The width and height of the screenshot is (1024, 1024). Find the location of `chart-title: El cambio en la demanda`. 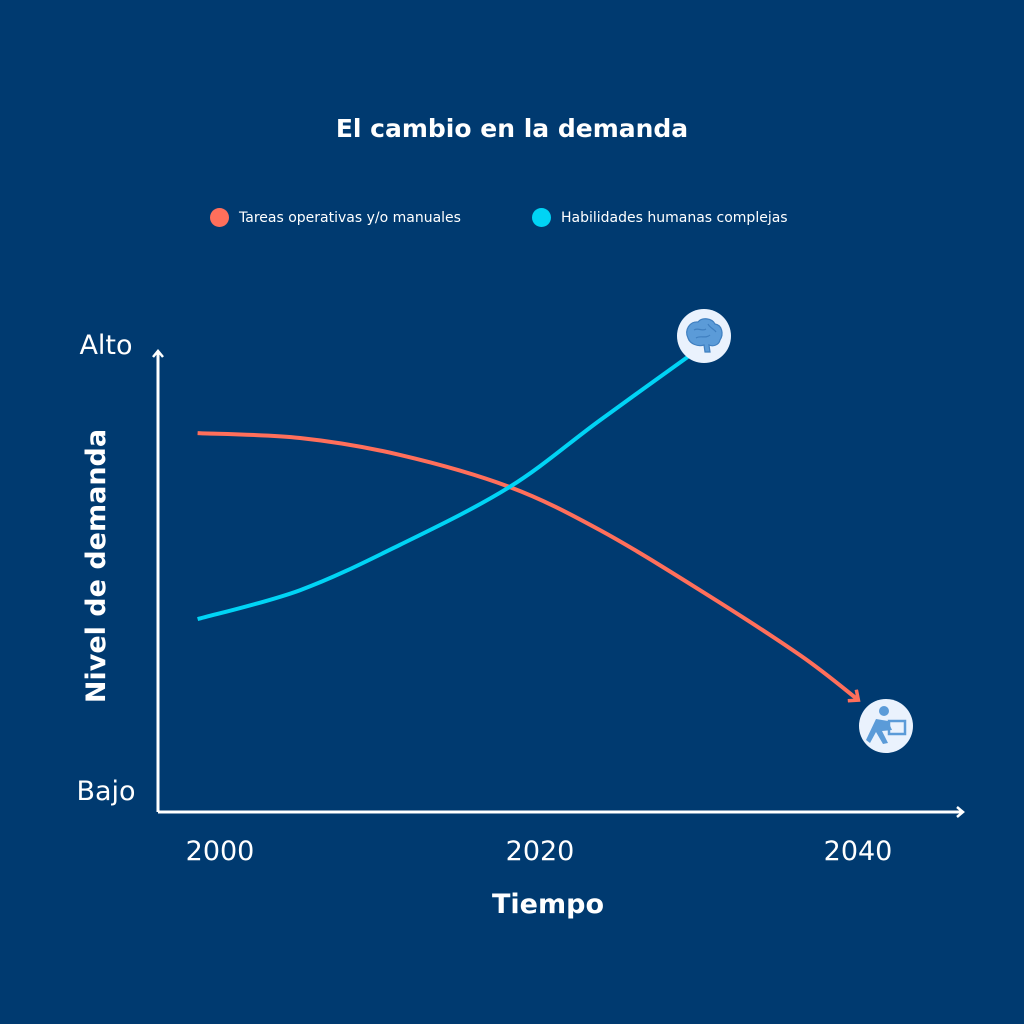

chart-title: El cambio en la demanda is located at coordinates (512, 128).